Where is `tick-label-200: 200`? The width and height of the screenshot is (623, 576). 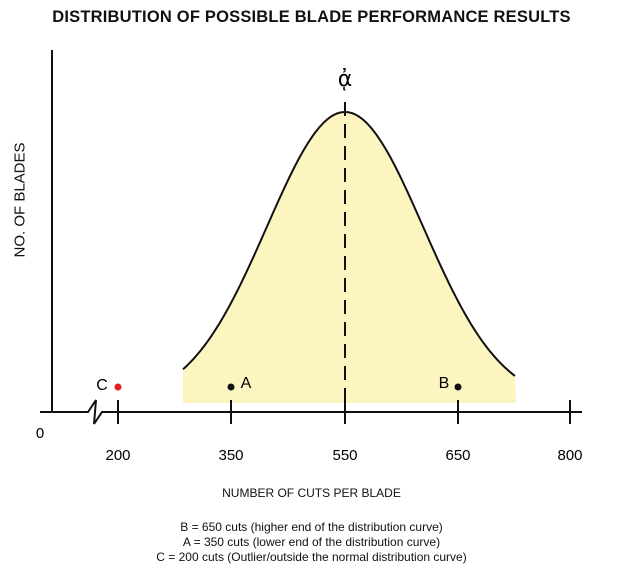
tick-label-200: 200 is located at coordinates (117, 455).